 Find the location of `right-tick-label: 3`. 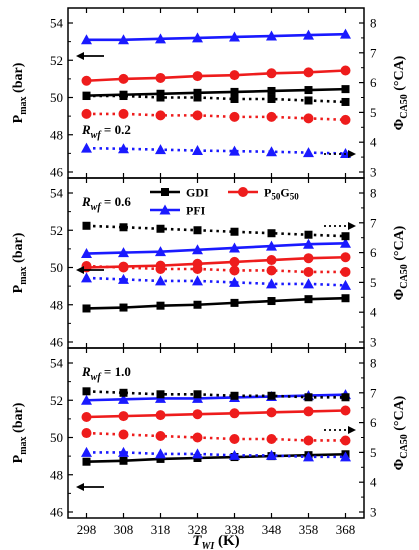

right-tick-label: 3 is located at coordinates (373, 172).